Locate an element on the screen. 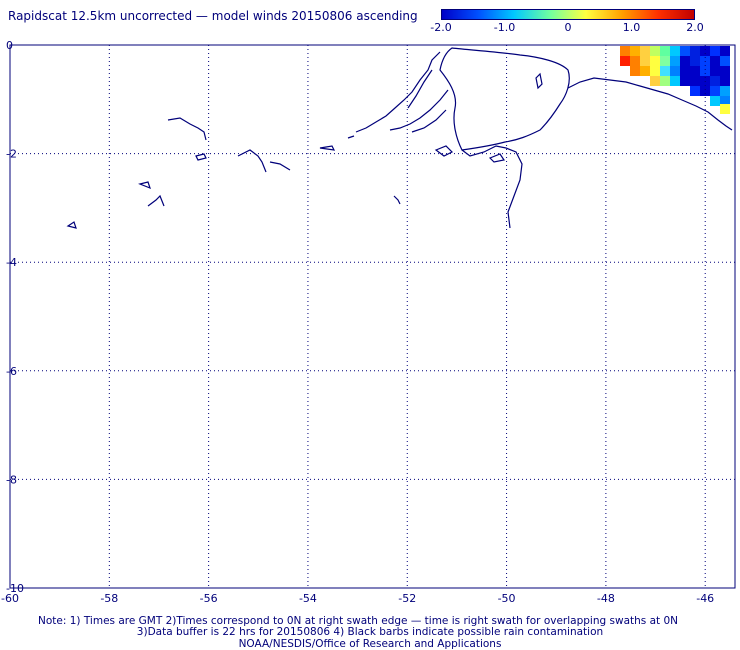 The image size is (740, 650). x-tick-label: -58 is located at coordinates (109, 598).